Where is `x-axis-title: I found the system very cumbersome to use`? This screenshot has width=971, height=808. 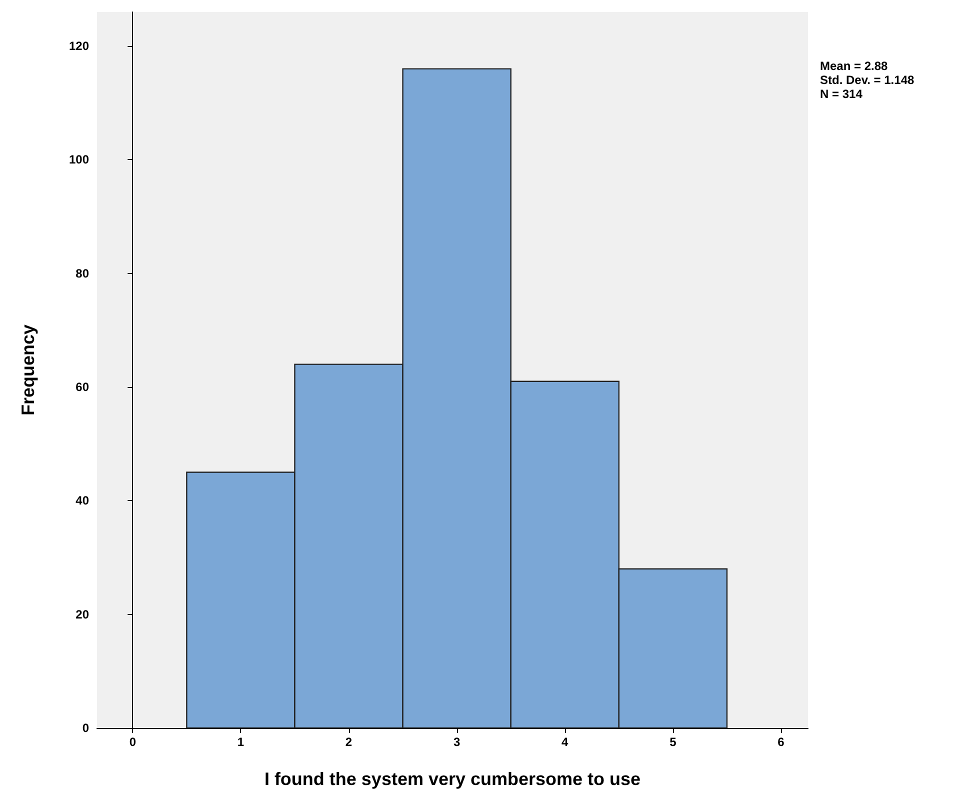
x-axis-title: I found the system very cumbersome to use is located at coordinates (452, 779).